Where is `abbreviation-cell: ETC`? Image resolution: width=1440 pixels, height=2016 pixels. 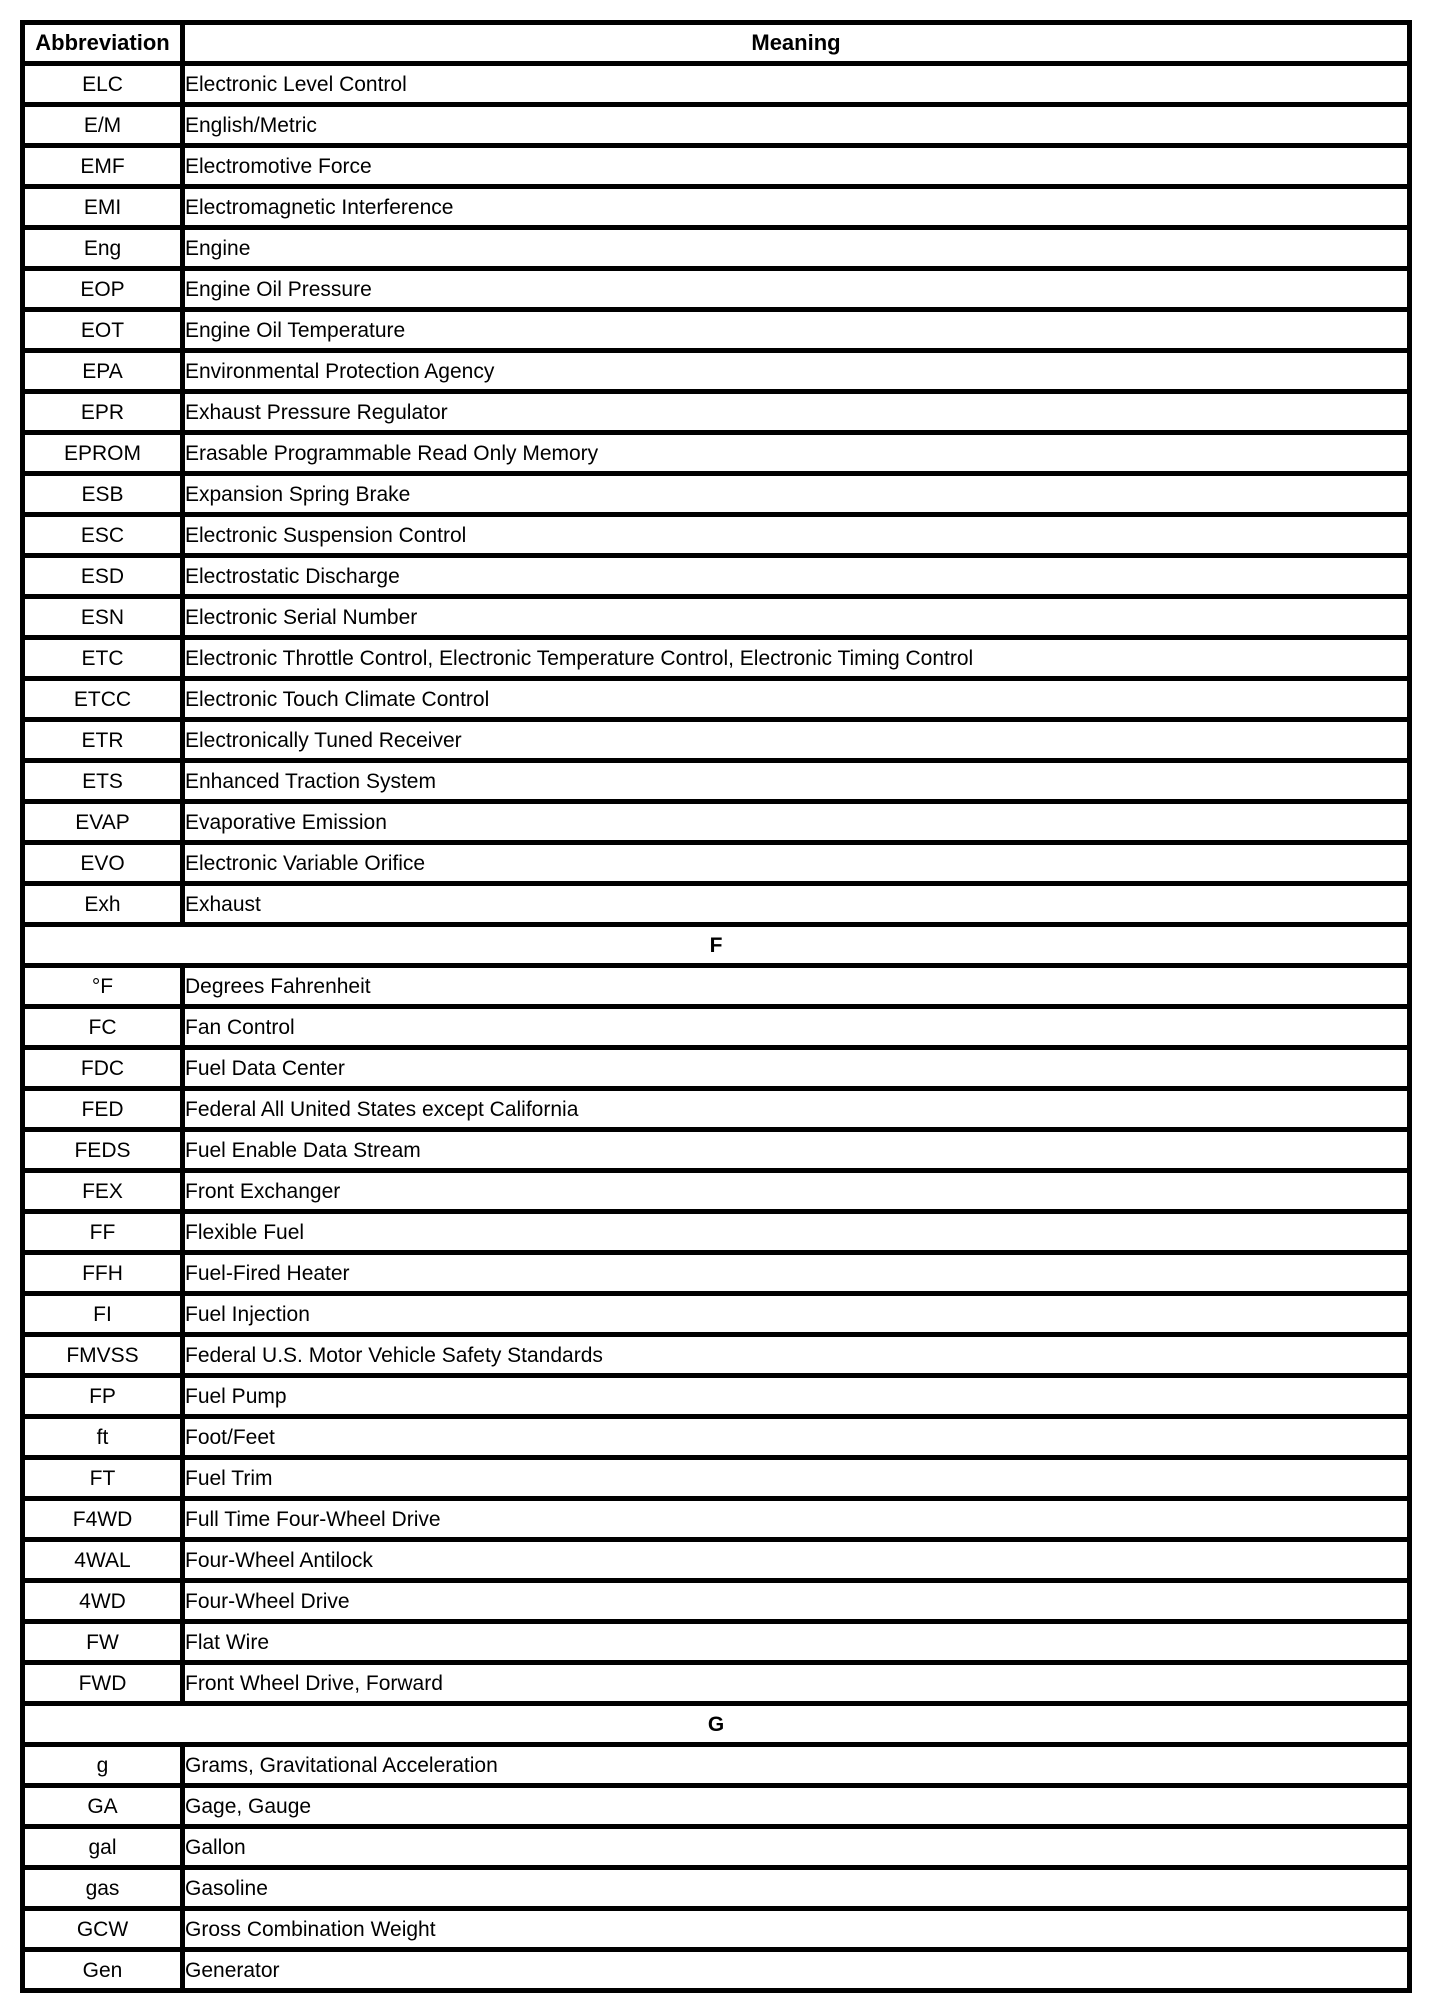 abbreviation-cell: ETC is located at coordinates (102, 658).